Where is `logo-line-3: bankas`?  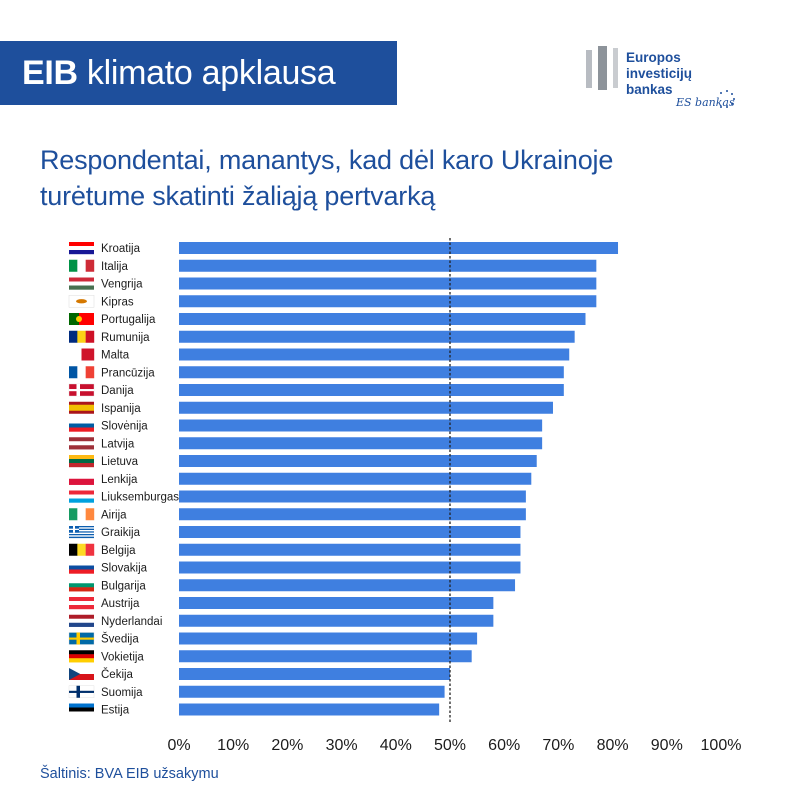
logo-line-3: bankas is located at coordinates (649, 89).